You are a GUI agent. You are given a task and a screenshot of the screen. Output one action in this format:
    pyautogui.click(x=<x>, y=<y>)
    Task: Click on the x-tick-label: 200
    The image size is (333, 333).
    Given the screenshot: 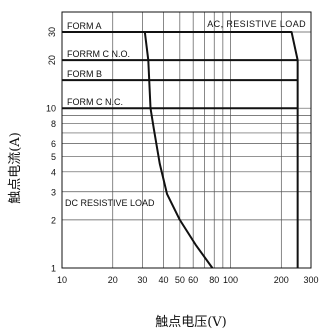 What is the action you would take?
    pyautogui.click(x=281, y=280)
    